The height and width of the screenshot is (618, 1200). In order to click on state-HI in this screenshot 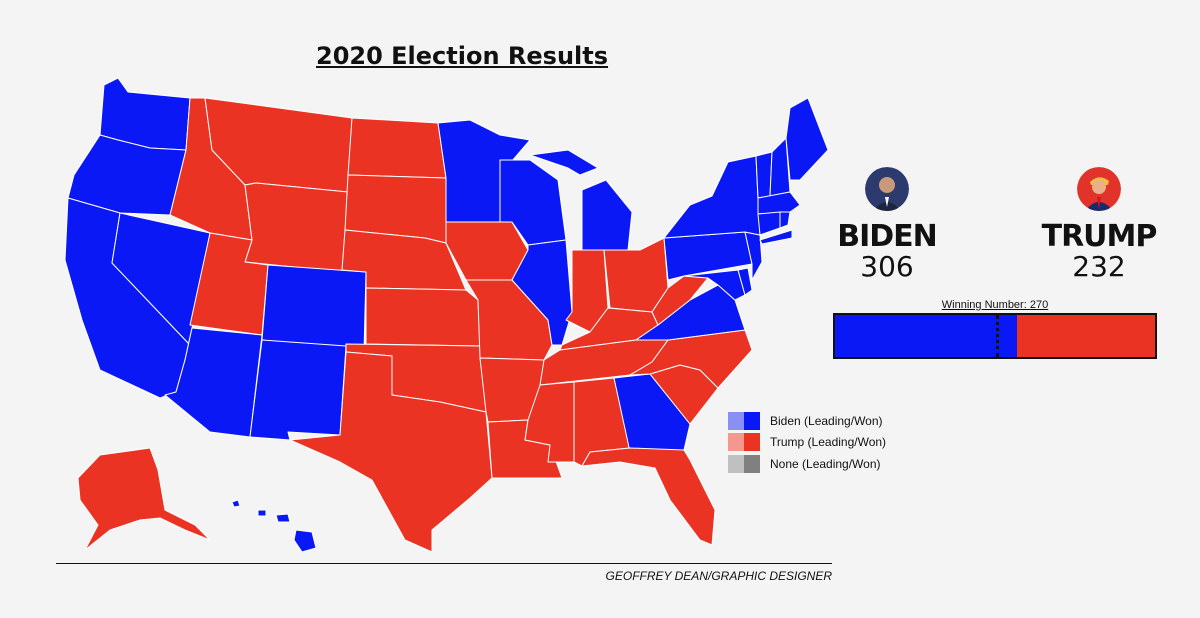, I will do `click(274, 526)`.